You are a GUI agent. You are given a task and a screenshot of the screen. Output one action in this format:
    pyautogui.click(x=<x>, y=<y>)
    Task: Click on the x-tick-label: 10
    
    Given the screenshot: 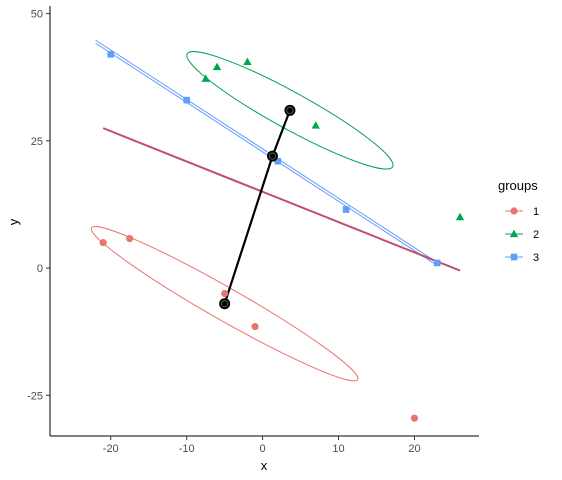 What is the action you would take?
    pyautogui.click(x=338, y=449)
    